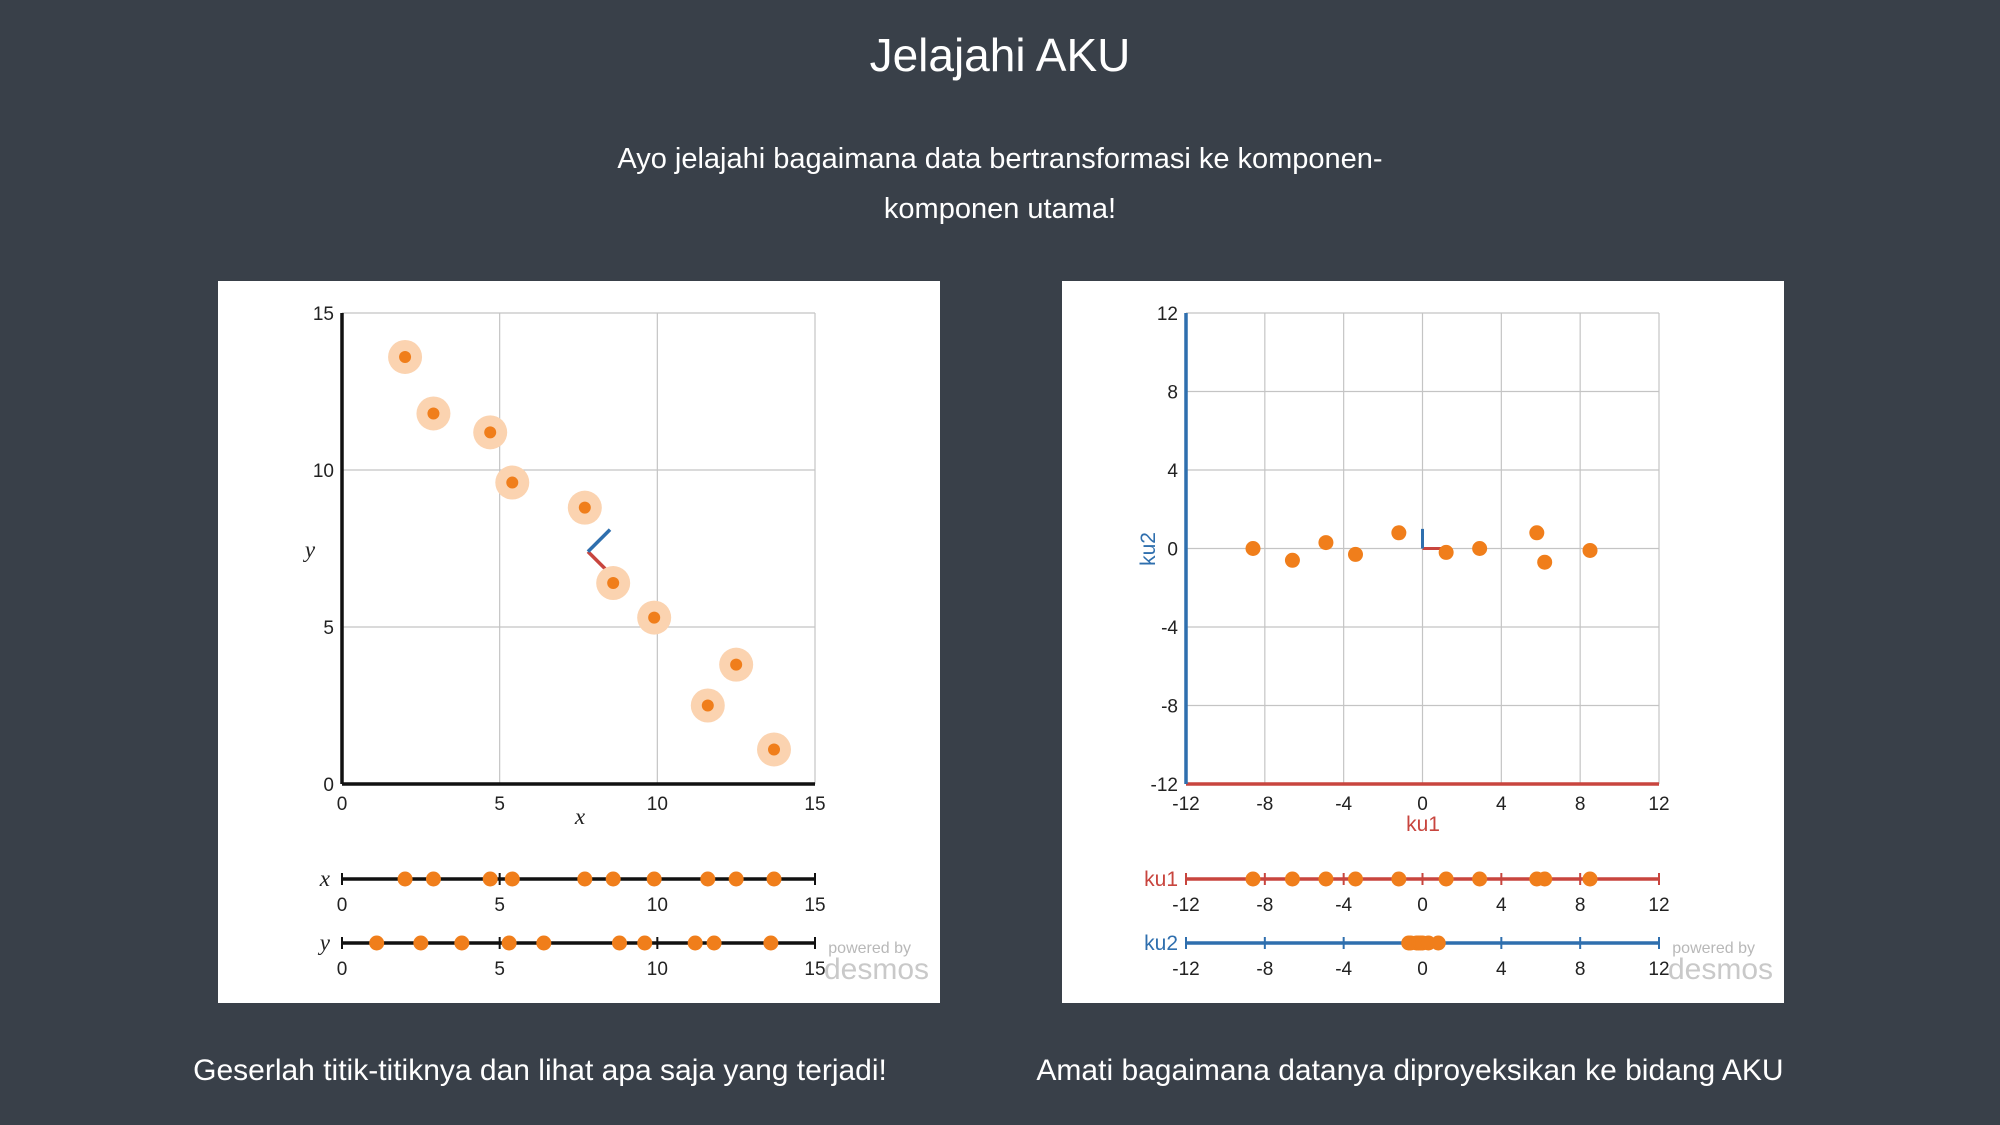 Image resolution: width=2000 pixels, height=1125 pixels. I want to click on x-projection-tick-label: 4, so click(1501, 905).